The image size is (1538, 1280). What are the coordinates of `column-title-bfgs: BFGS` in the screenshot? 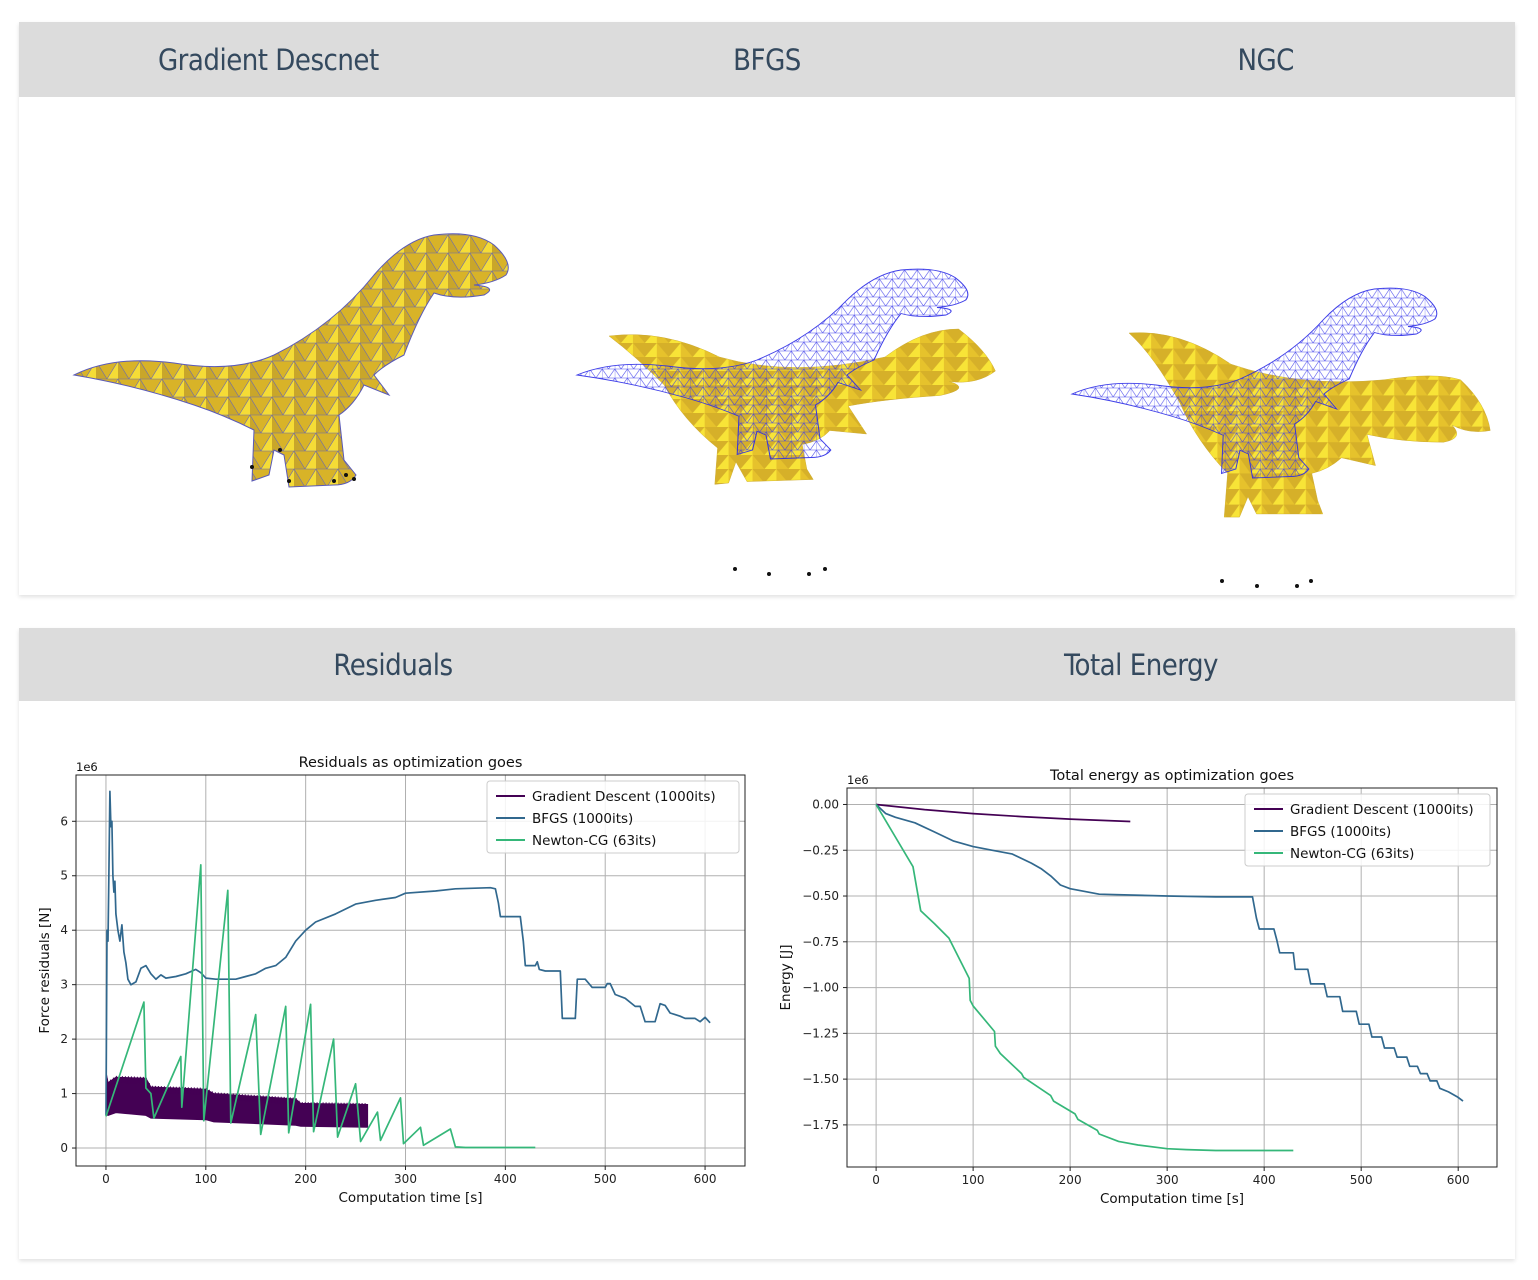 It's located at (767, 59).